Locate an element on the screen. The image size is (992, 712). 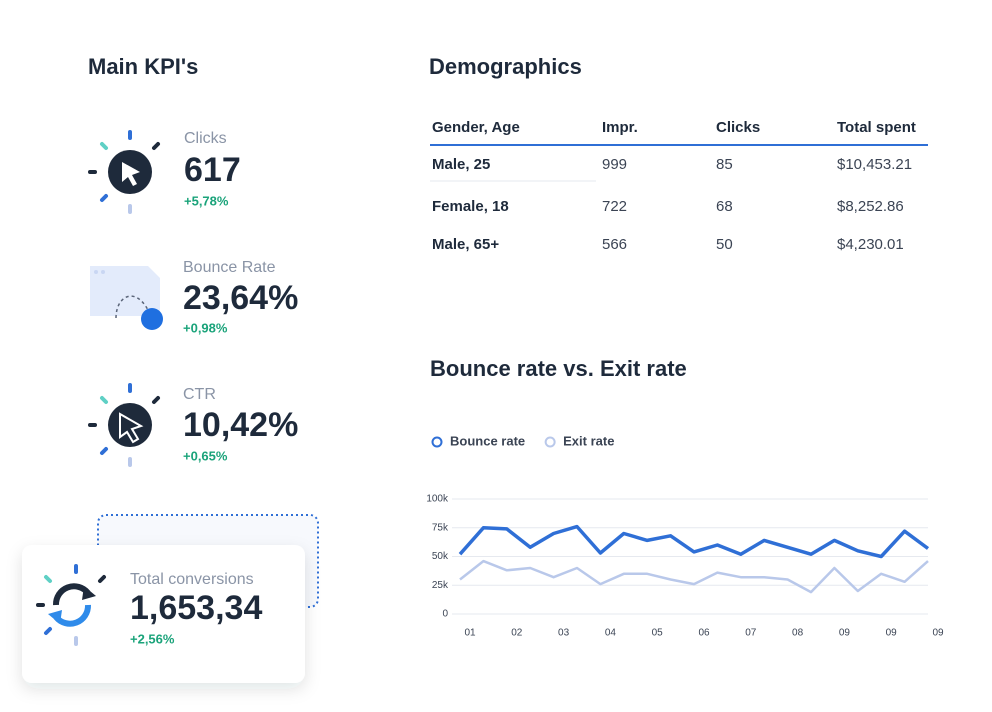
kpi-value: 1,653,34 is located at coordinates (196, 608).